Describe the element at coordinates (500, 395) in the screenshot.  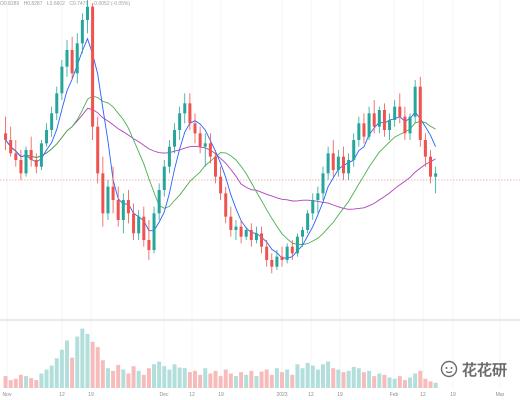
I see `x-tick-label: Mar` at that location.